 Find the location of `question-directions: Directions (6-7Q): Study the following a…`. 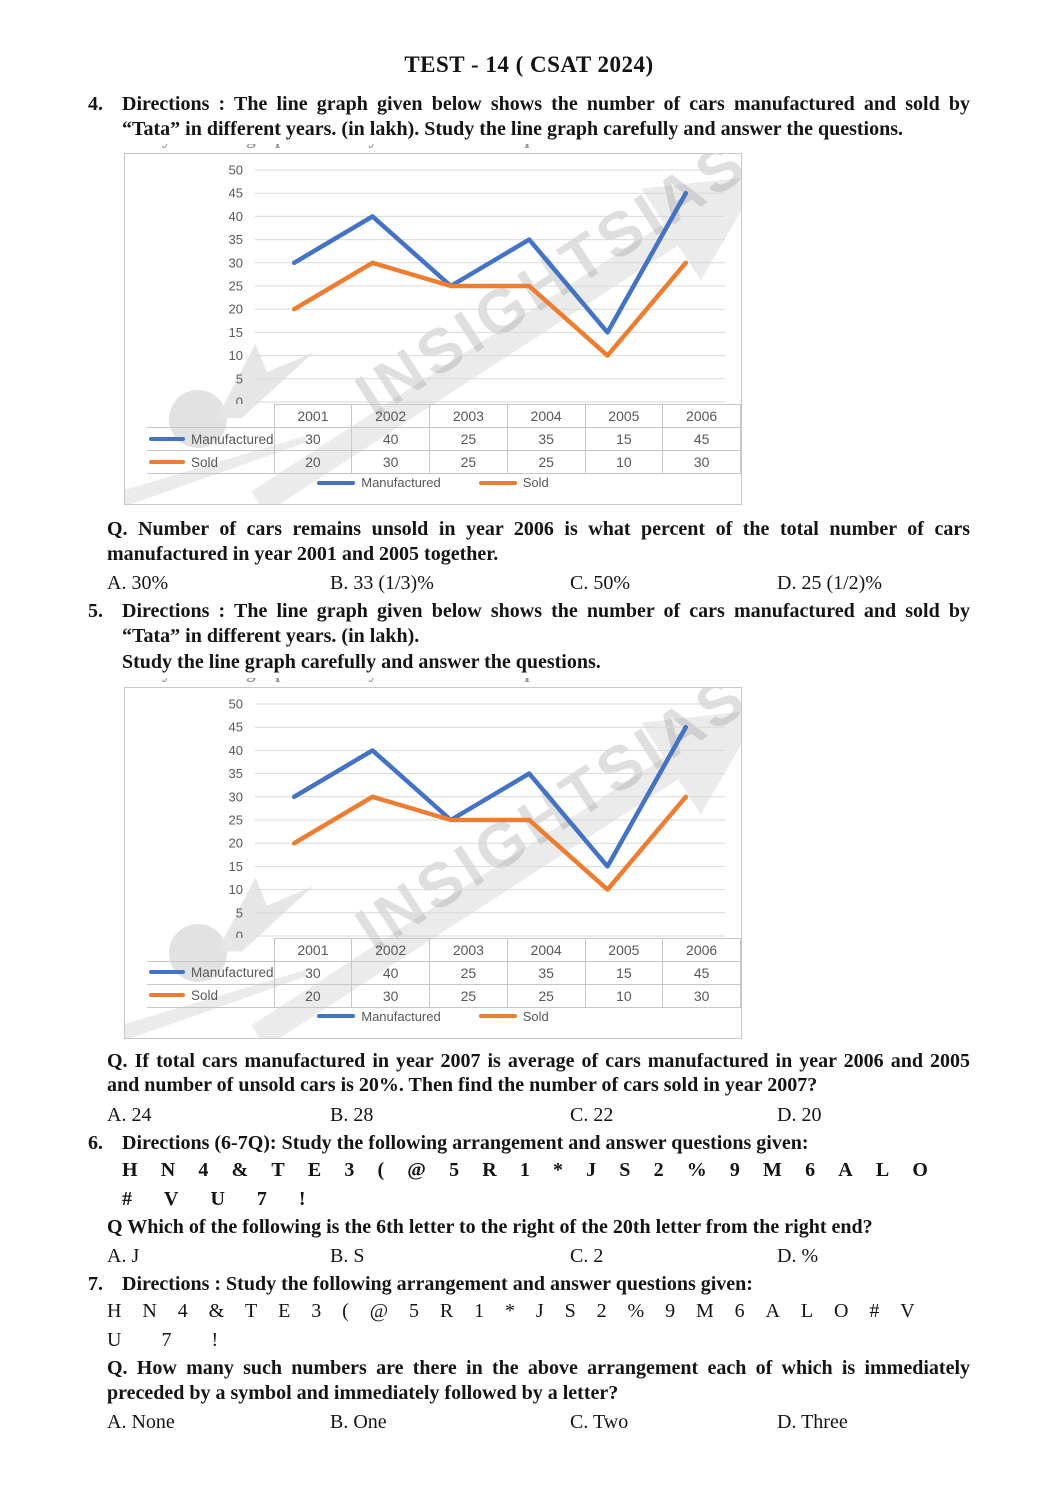

question-directions: Directions (6-7Q): Study the following a… is located at coordinates (465, 1142).